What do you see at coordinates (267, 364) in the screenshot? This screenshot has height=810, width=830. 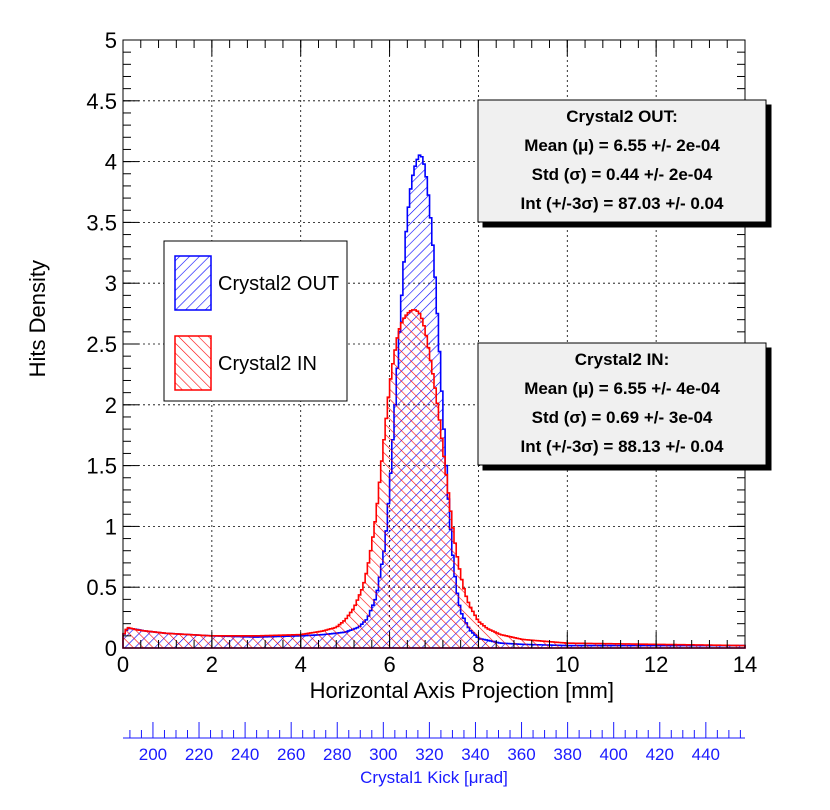 I see `legend-label-crystal2-in: Crystal2 IN` at bounding box center [267, 364].